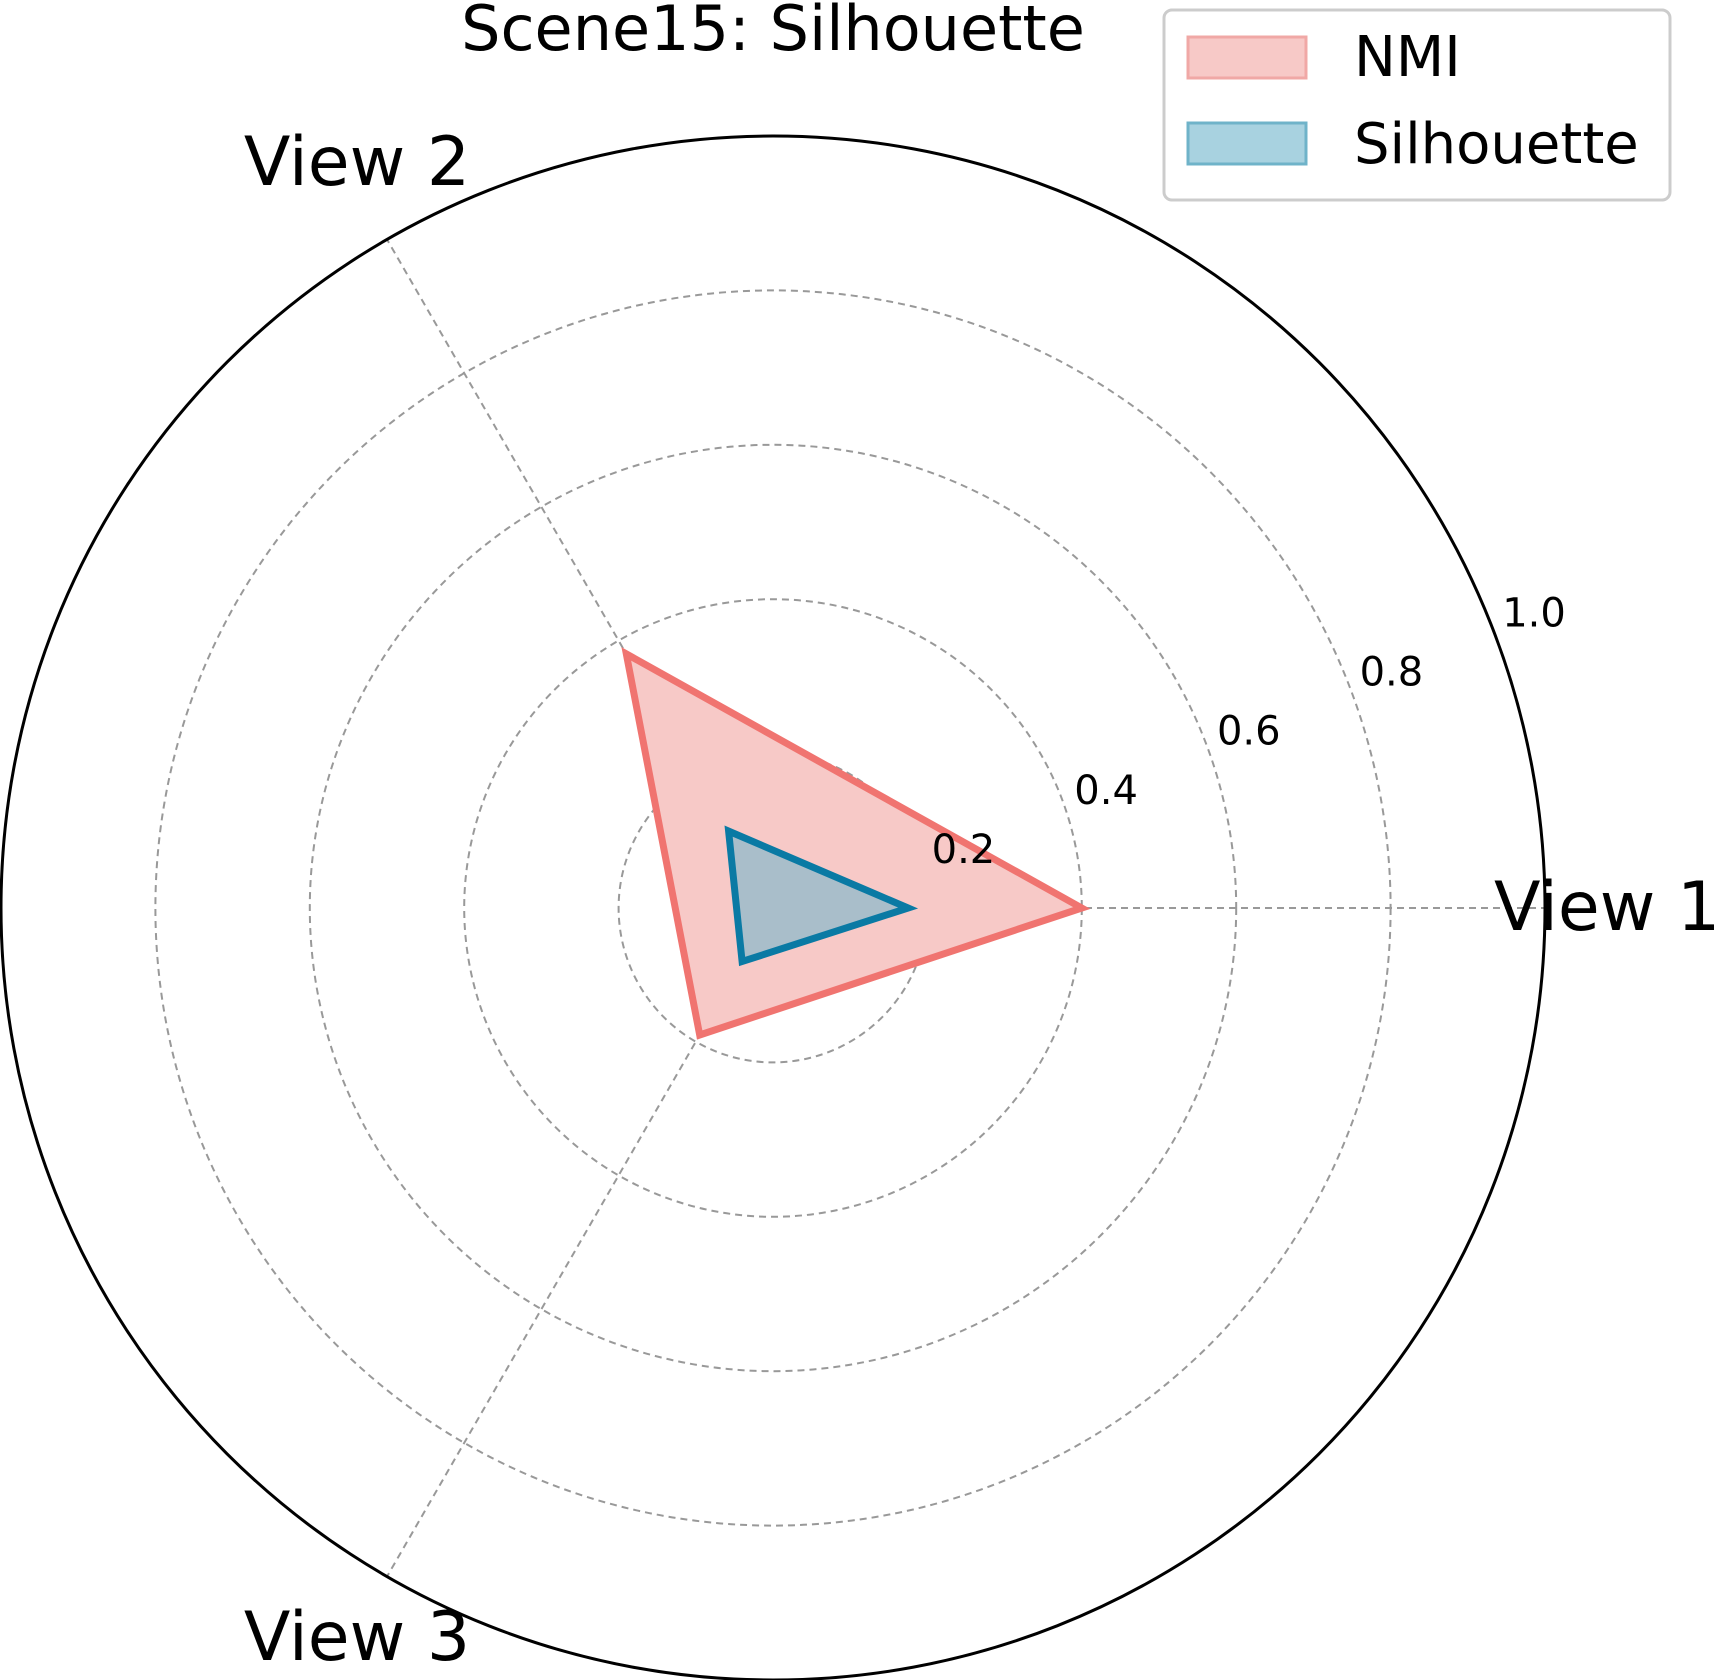  I want to click on series-fill-silhouette, so click(818, 896).